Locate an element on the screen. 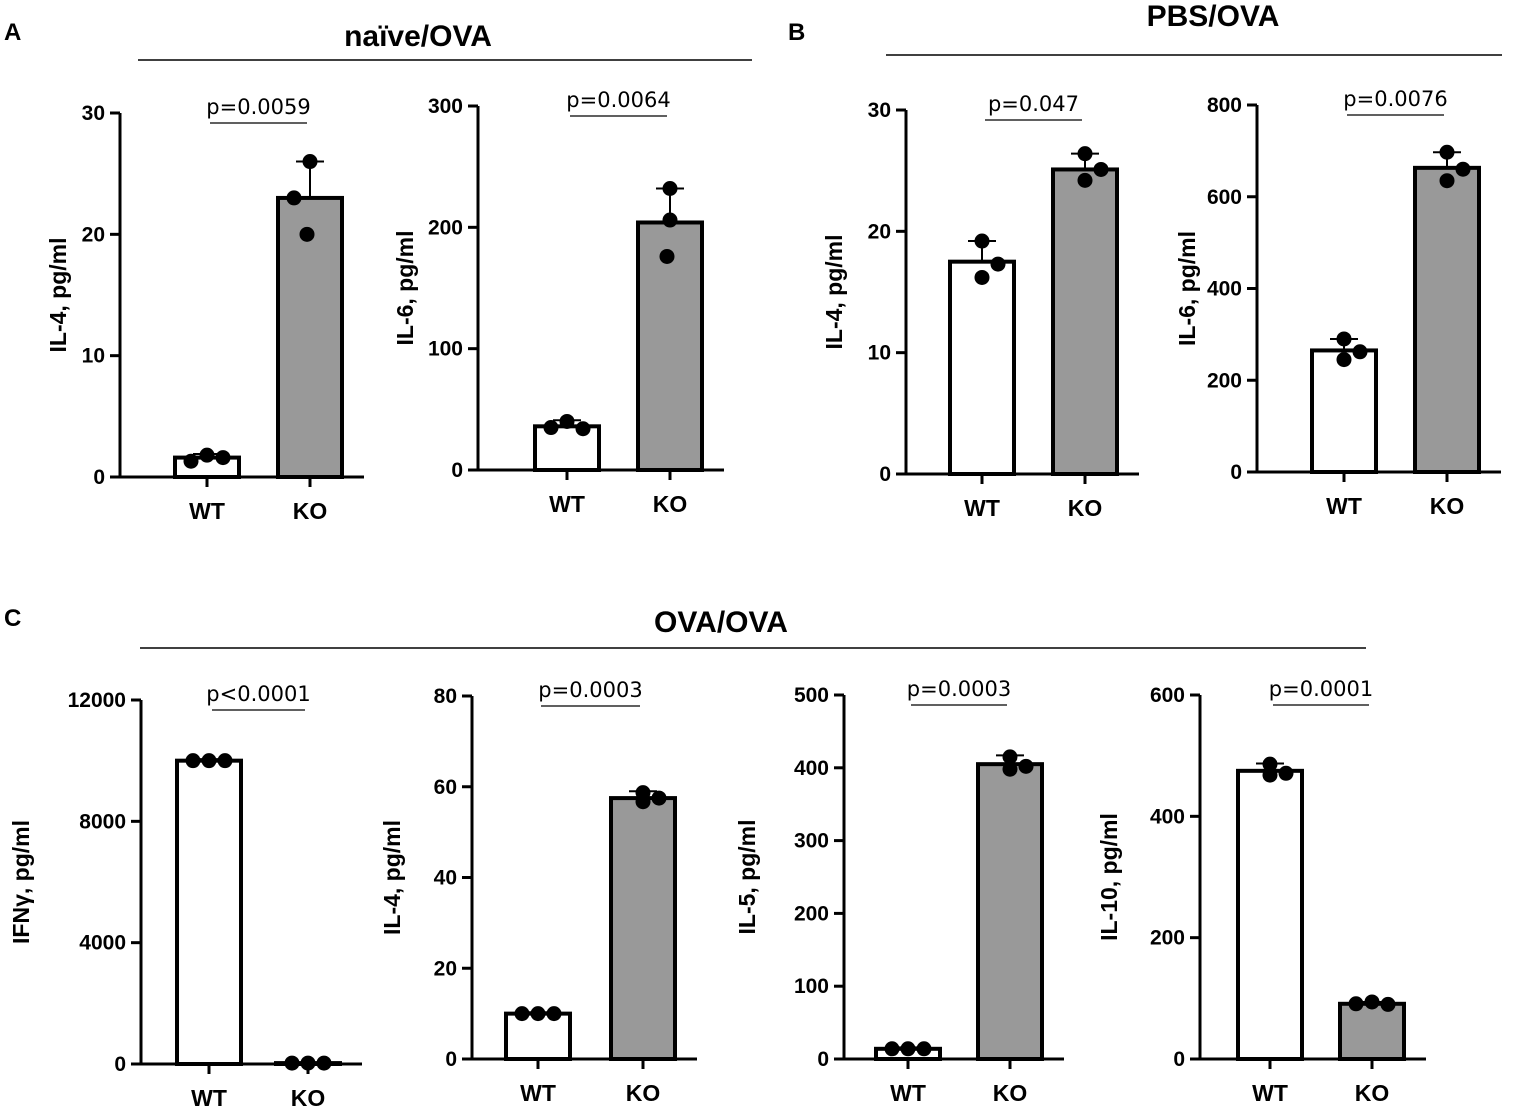 This screenshot has height=1110, width=1520. chart-6: 0 20 40 60 80 WT KO IL-4, pg/ml p=0.0003 is located at coordinates (538, 892).